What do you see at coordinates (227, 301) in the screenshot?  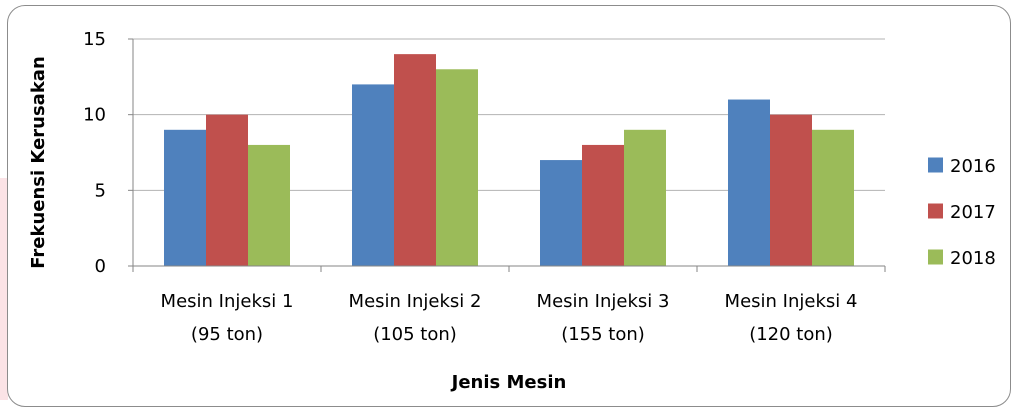 I see `x-tick-label: Mesin Injeksi 1` at bounding box center [227, 301].